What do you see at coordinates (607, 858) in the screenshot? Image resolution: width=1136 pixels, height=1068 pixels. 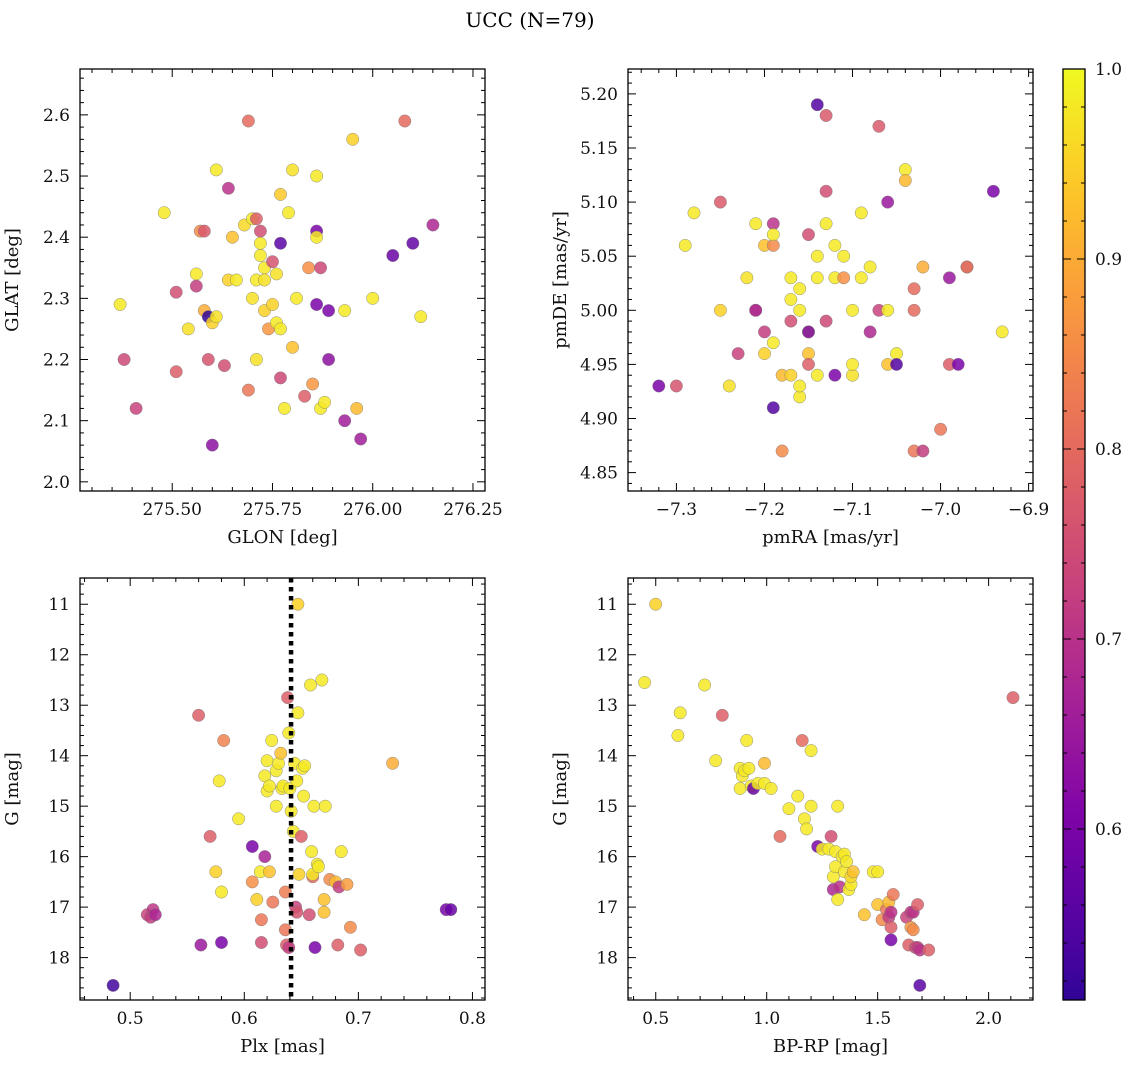 I see `y-tick-label: 16` at bounding box center [607, 858].